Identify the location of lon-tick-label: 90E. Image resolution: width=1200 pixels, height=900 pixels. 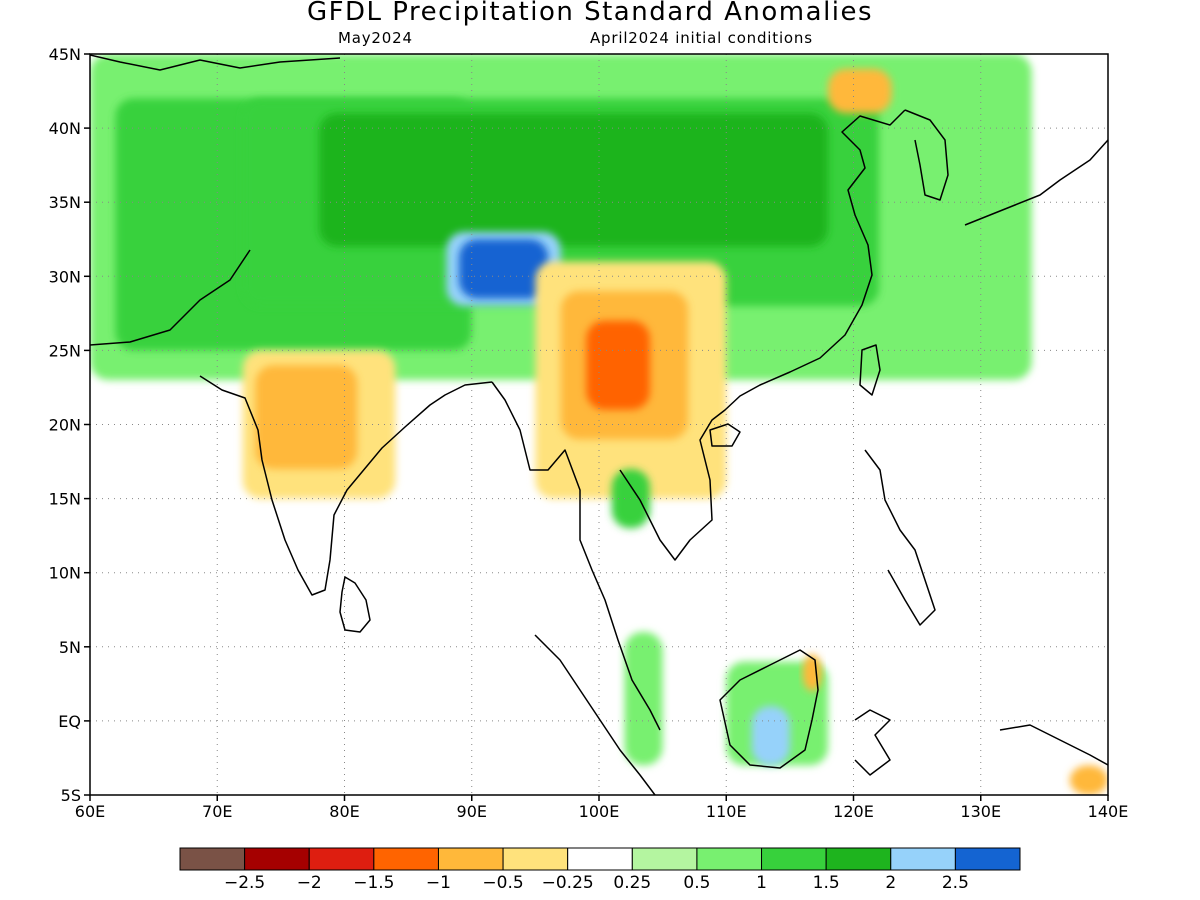
(472, 811).